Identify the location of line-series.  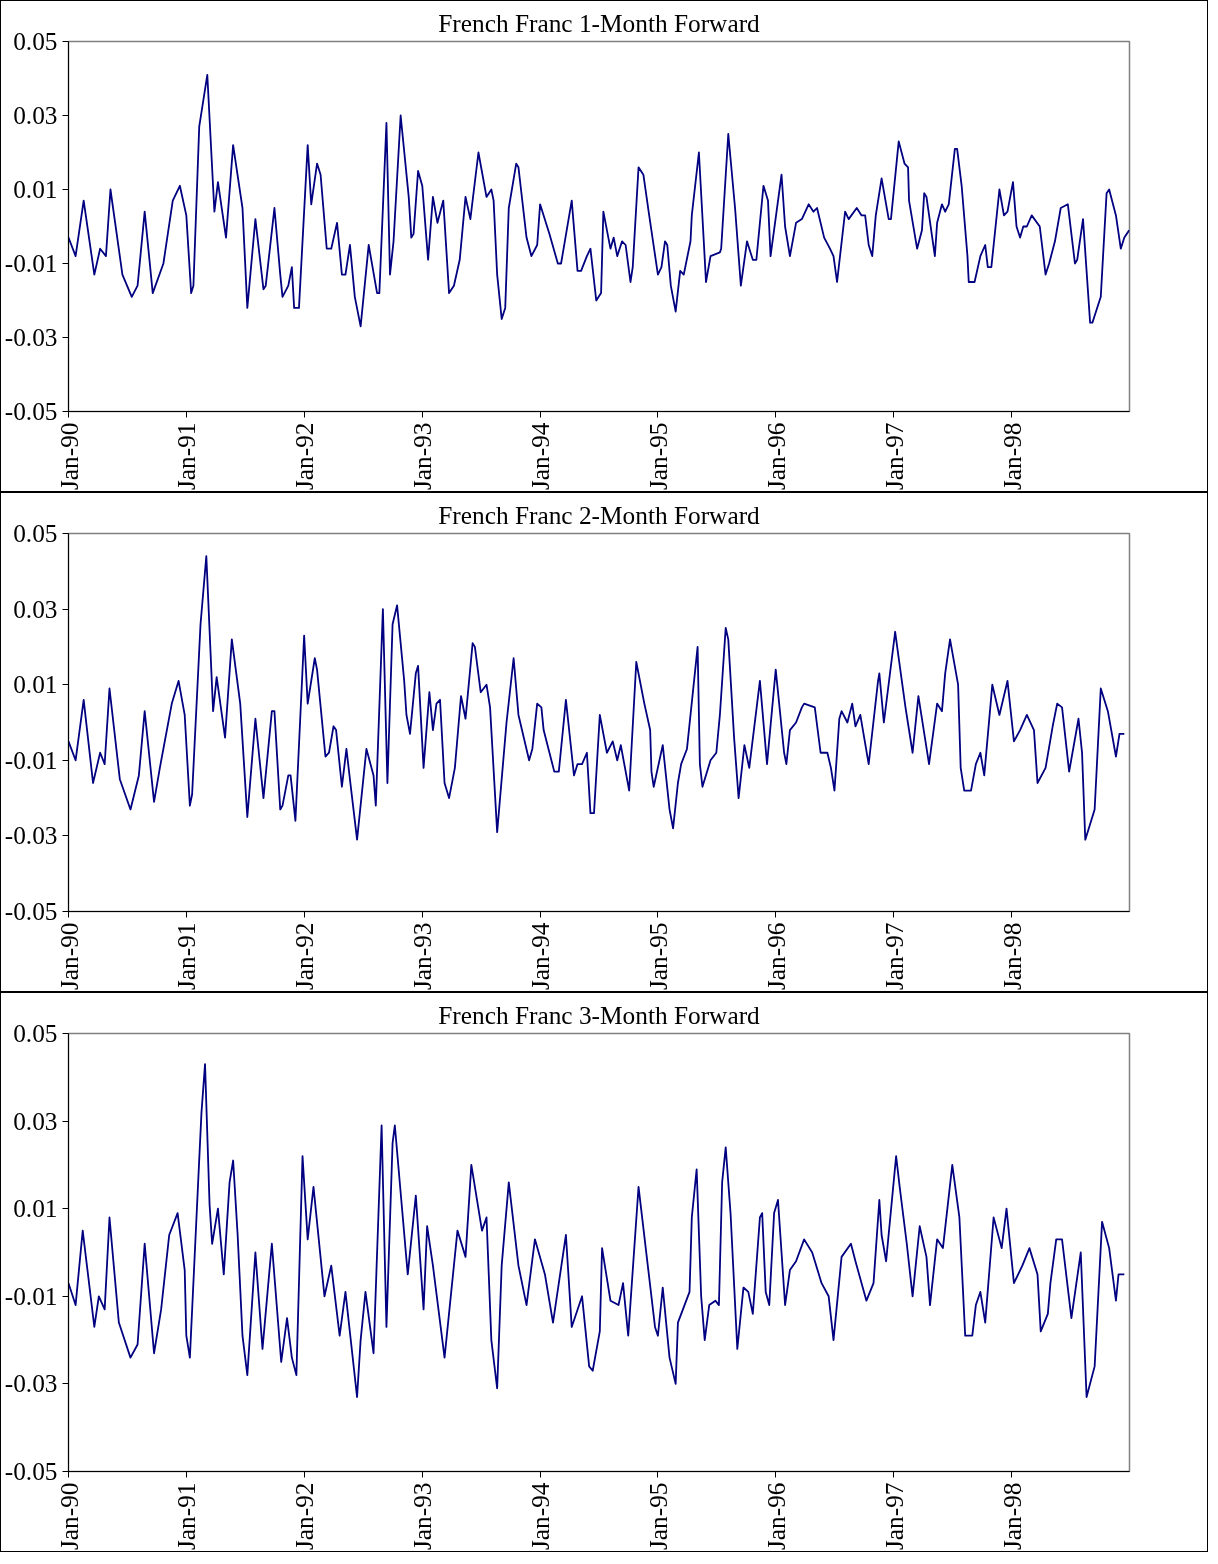
(599, 200).